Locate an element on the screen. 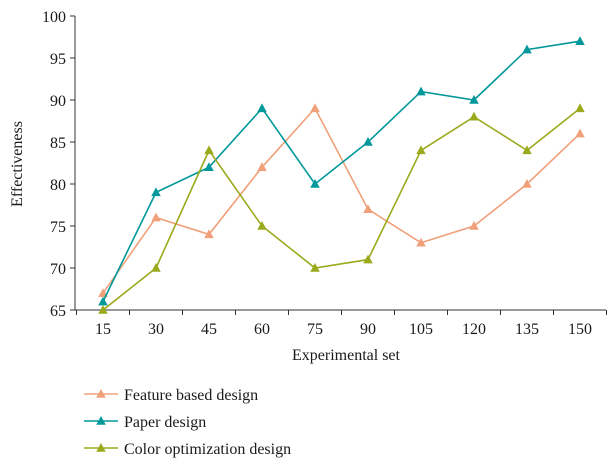 Image resolution: width=610 pixels, height=469 pixels. y-tick-label: 80 is located at coordinates (58, 185).